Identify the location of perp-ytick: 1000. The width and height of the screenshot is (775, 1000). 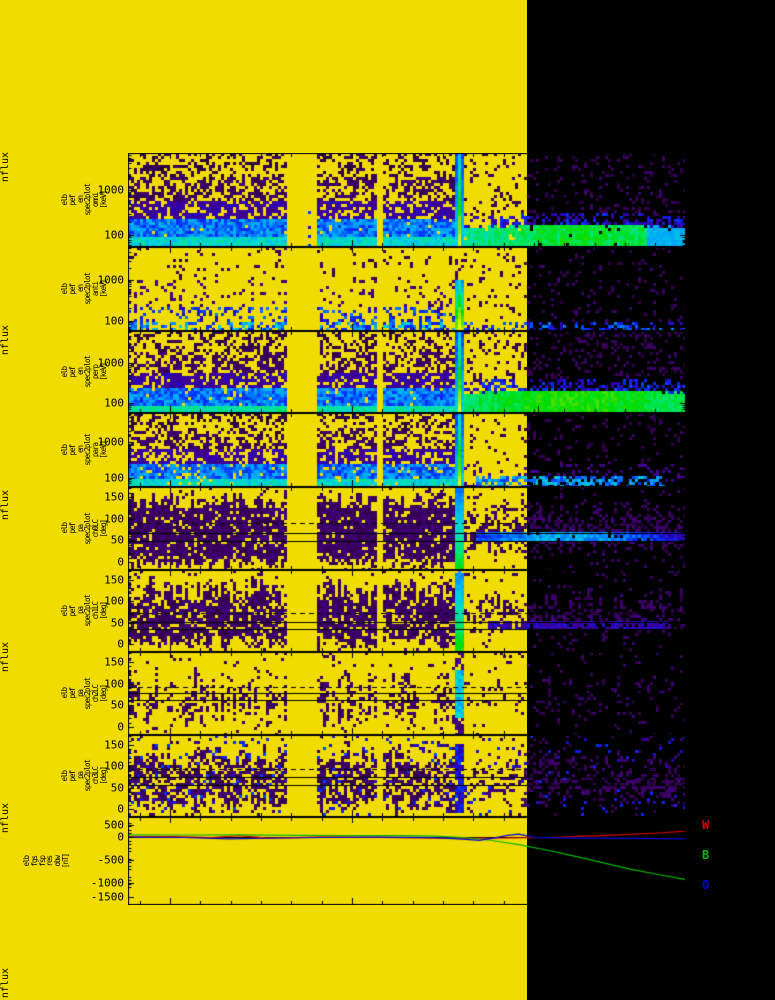
(111, 363).